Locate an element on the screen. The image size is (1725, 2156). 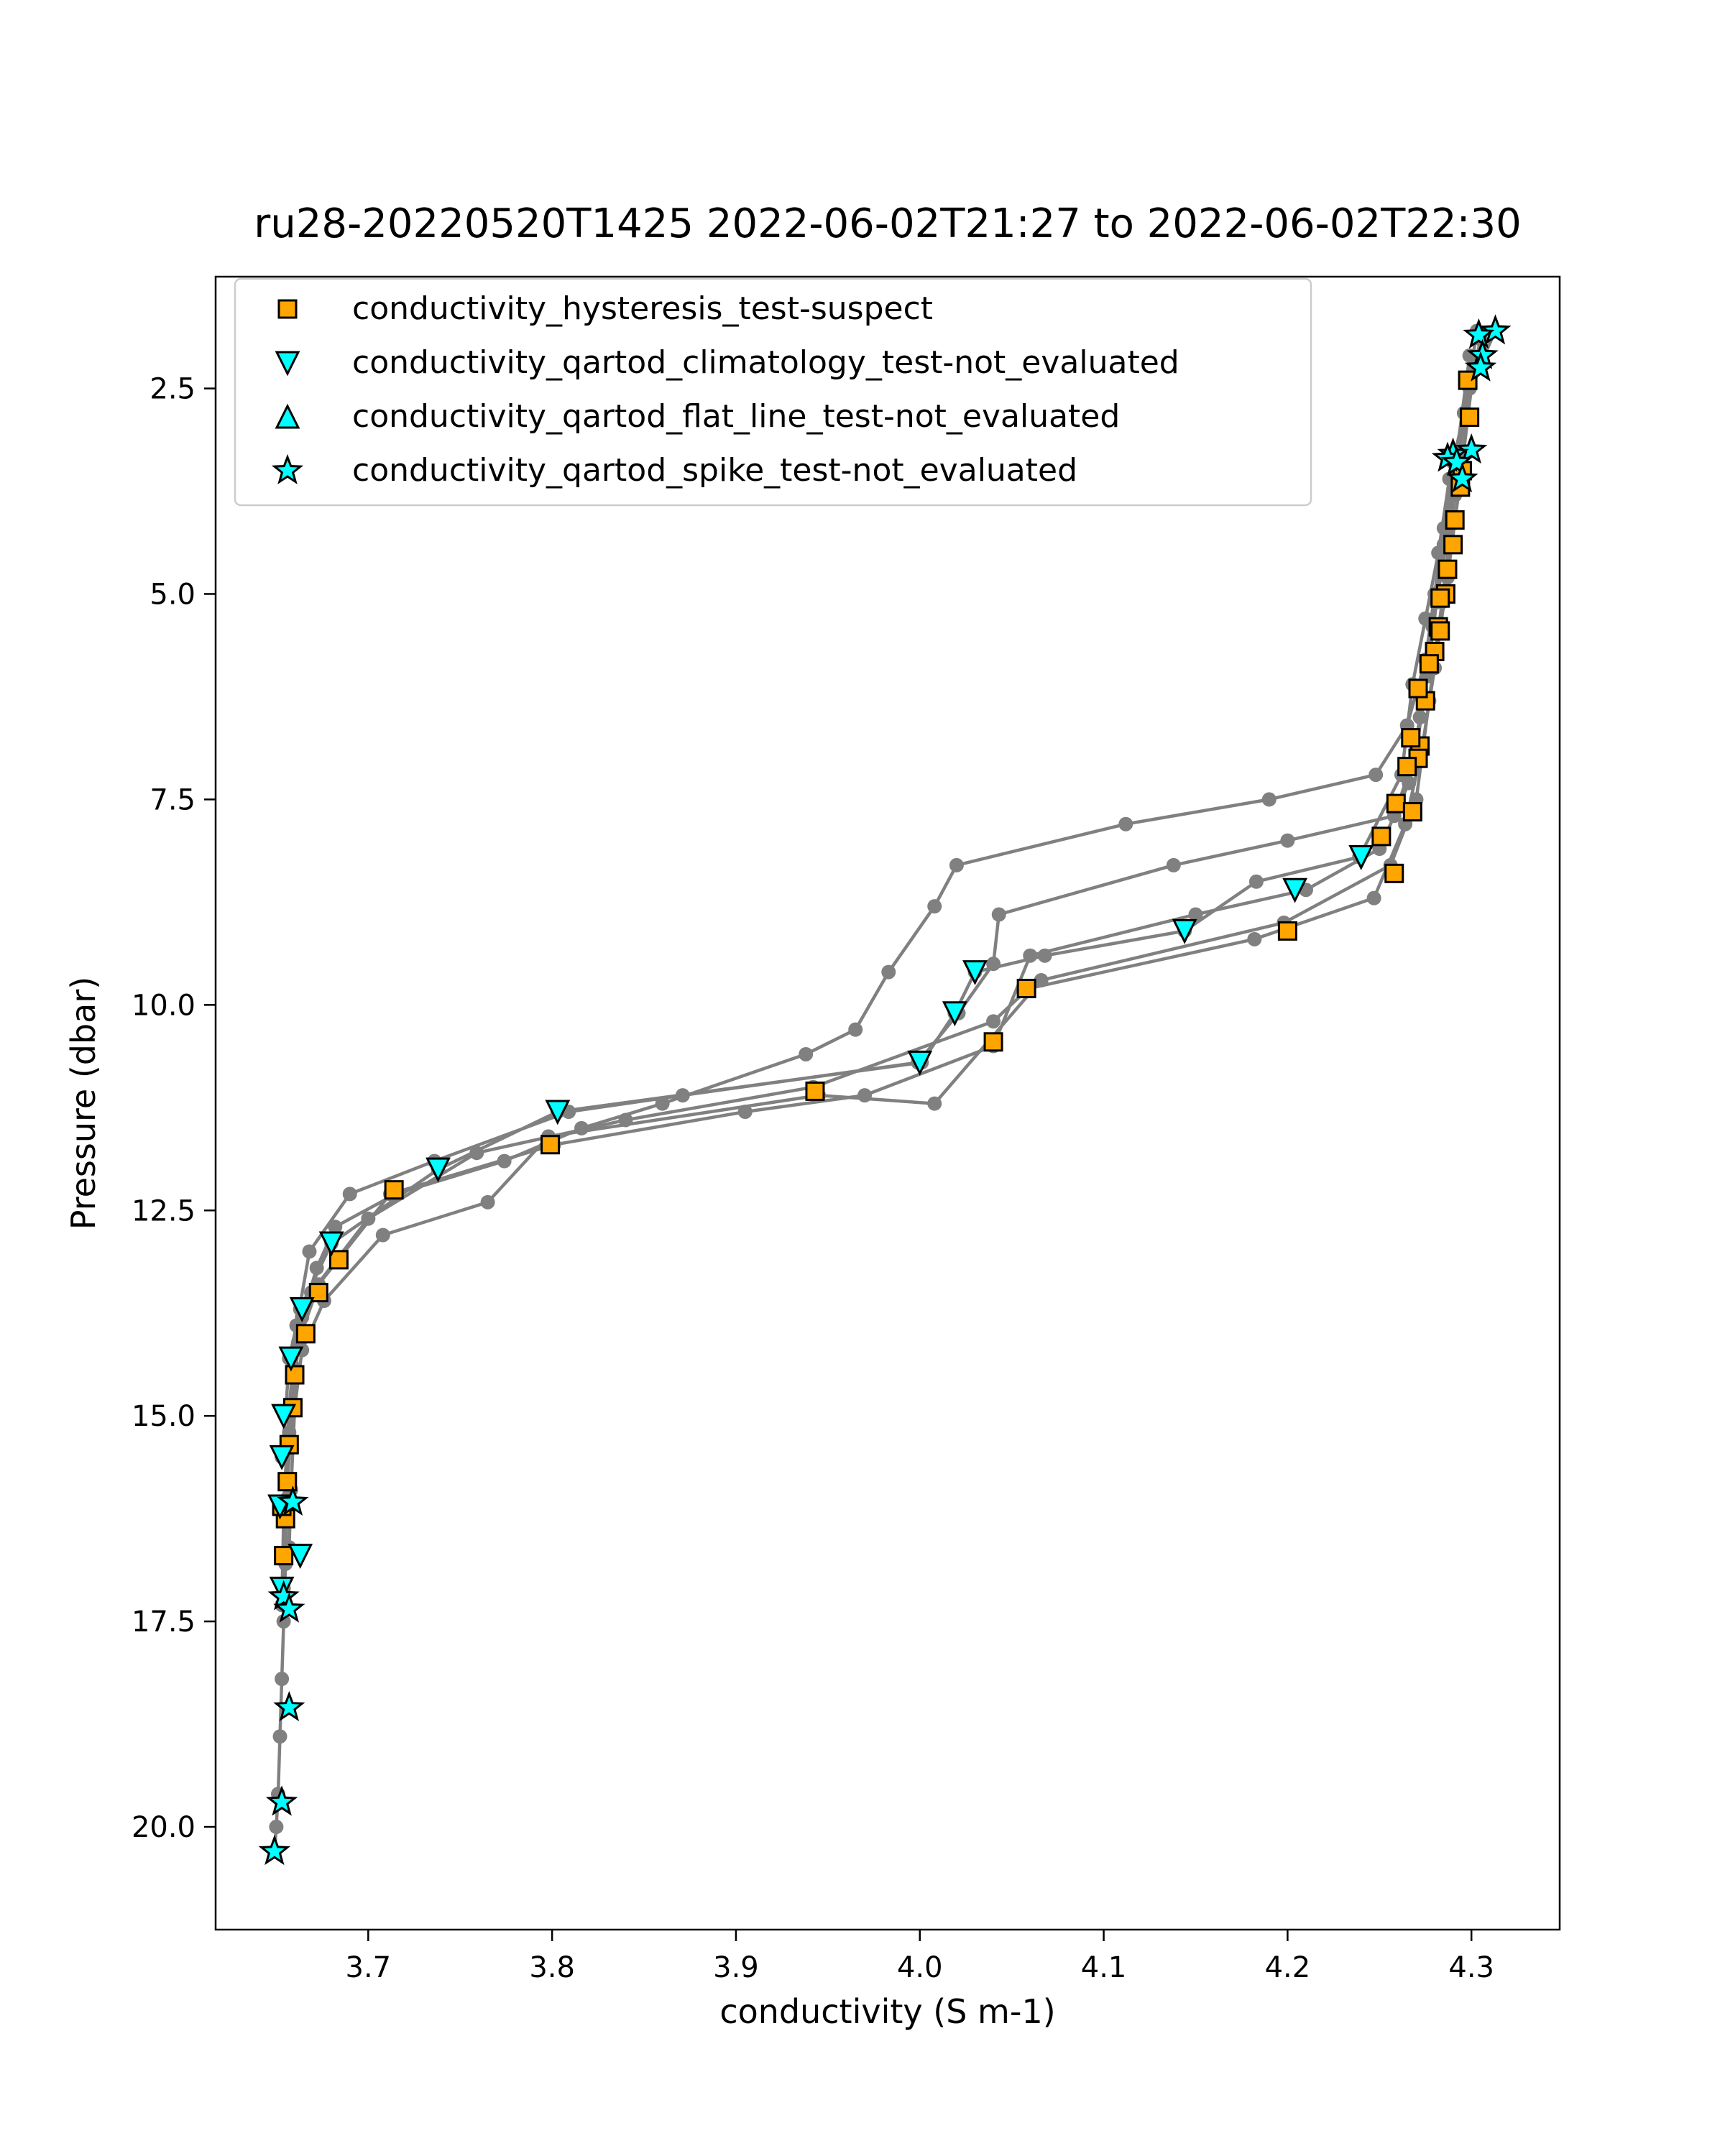
legend-box is located at coordinates (773, 392).